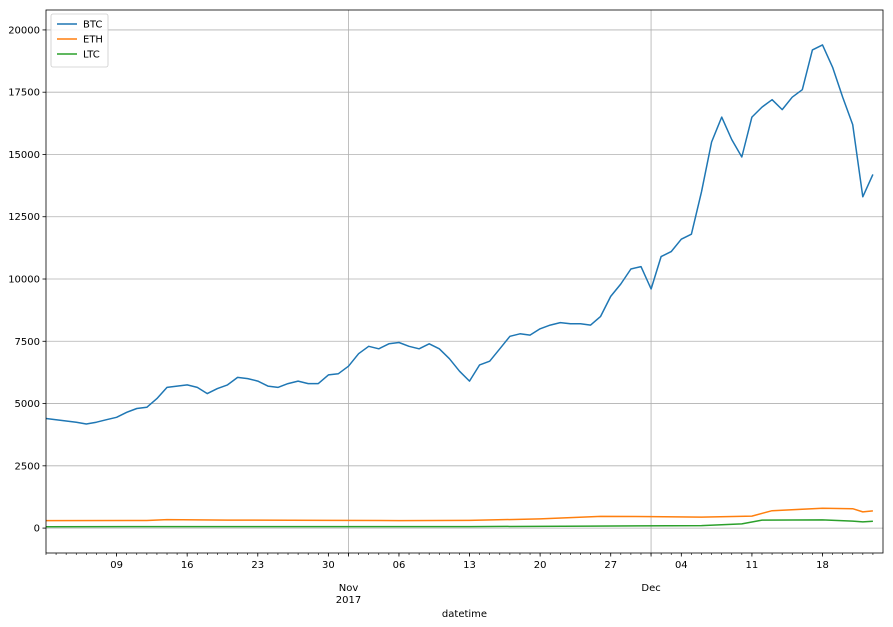  I want to click on x-tick-label: 13, so click(469, 565).